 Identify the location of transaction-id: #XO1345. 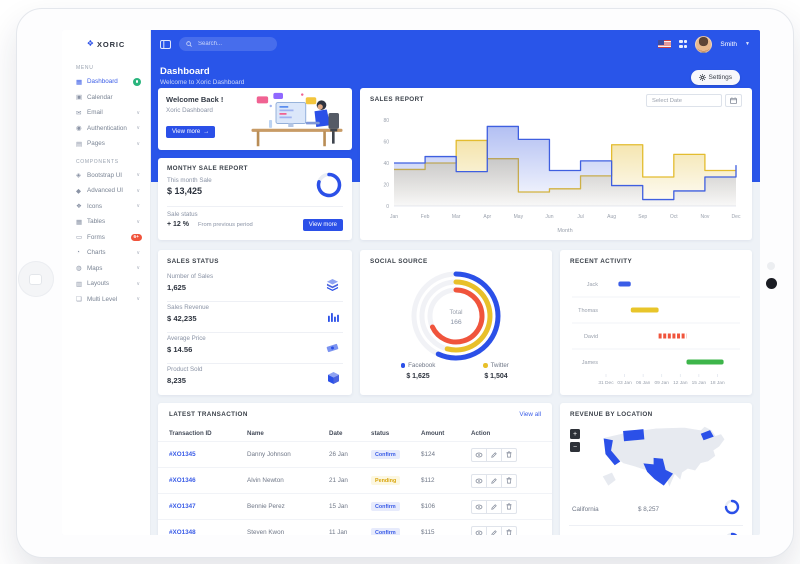
(182, 454).